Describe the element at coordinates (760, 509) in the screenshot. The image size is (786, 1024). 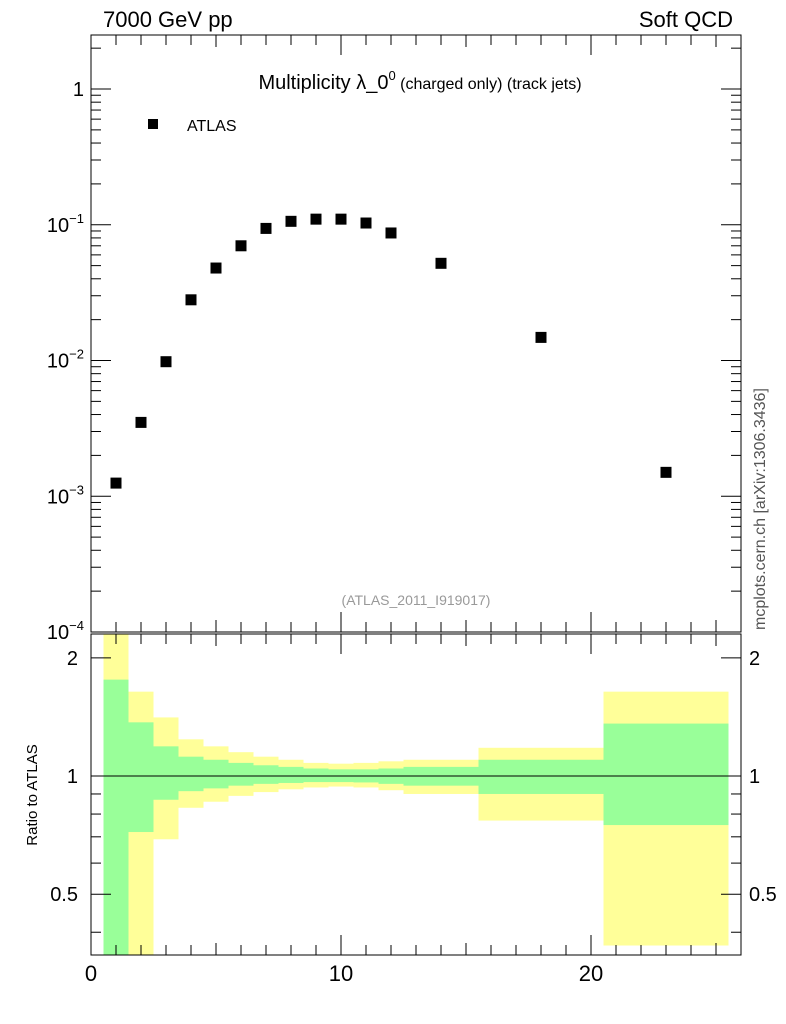
I see `side-label: mcplots.cern.ch [arXiv:1306.3436]` at that location.